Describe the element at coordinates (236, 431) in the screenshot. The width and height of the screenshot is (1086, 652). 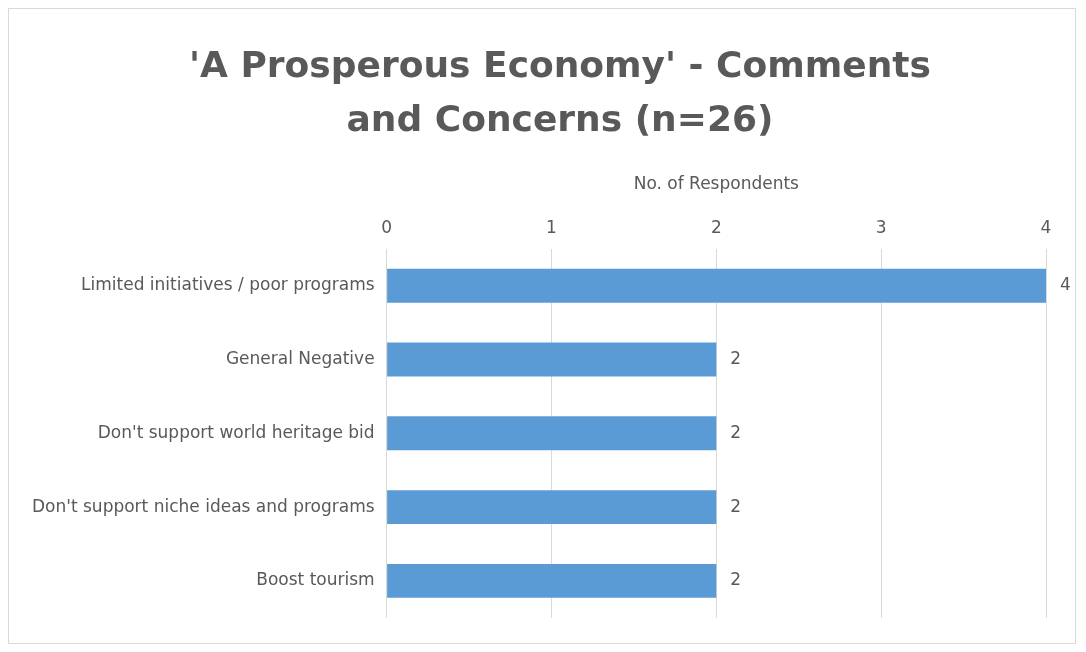
I see `y-tick-label: Don't support world heritage bid` at that location.